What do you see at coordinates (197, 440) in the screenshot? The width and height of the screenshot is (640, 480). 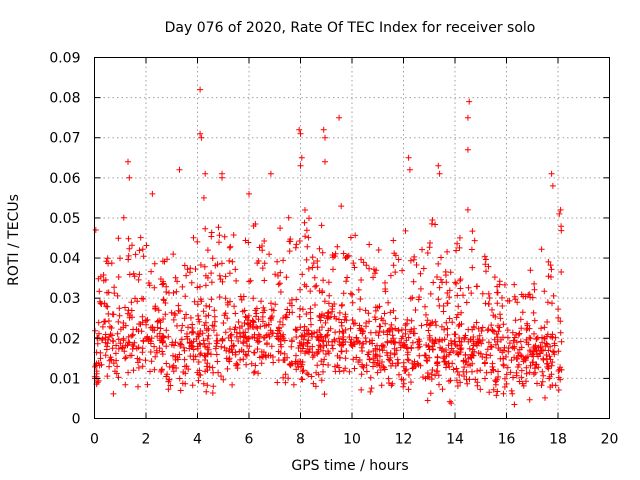 I see `x-tick-label: 4` at bounding box center [197, 440].